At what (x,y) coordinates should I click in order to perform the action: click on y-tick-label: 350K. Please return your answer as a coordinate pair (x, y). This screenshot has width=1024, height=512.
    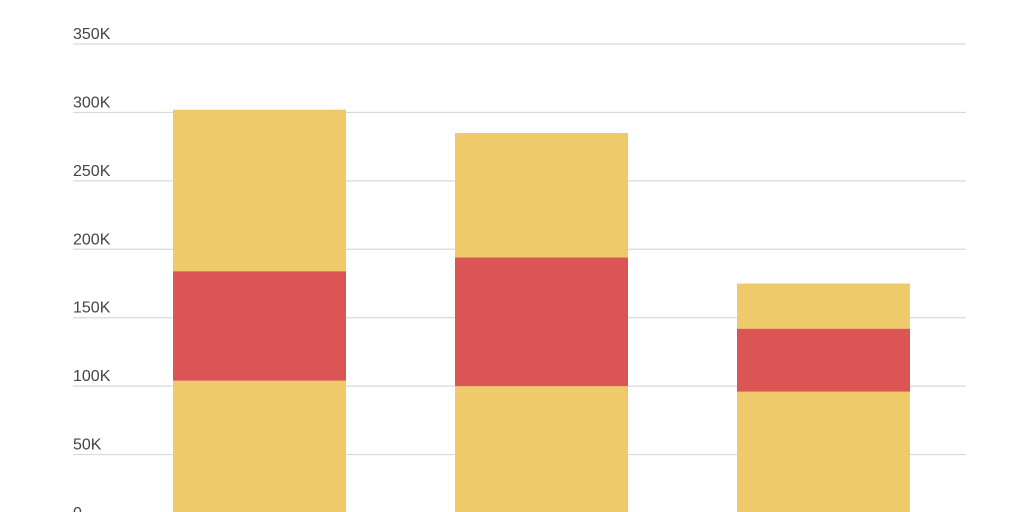
    Looking at the image, I should click on (92, 34).